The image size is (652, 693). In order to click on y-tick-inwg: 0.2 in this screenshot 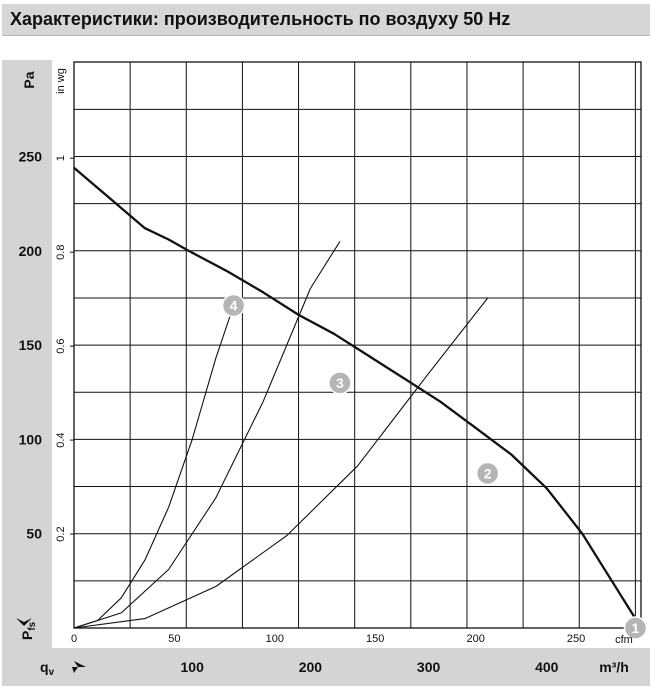, I will do `click(61, 533)`.